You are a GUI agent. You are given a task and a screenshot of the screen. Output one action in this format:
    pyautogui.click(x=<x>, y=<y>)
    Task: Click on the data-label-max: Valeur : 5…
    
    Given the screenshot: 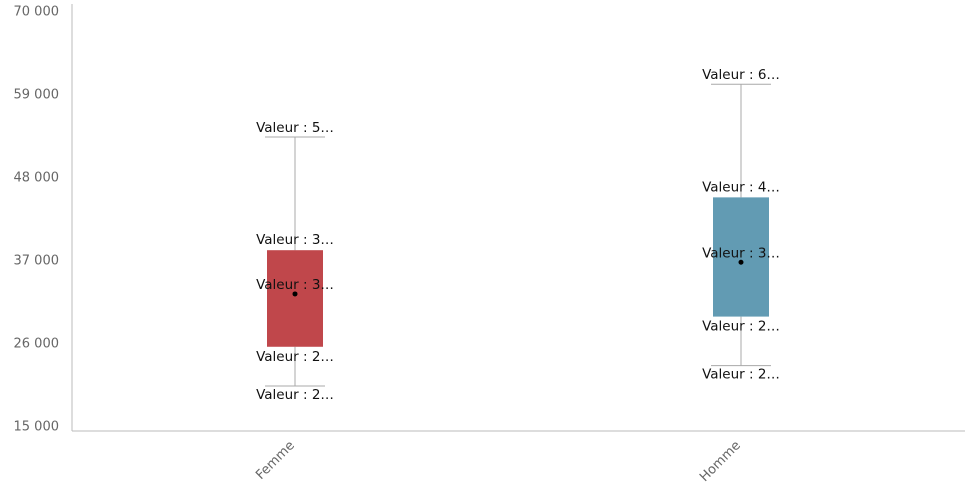 What is the action you would take?
    pyautogui.click(x=295, y=128)
    